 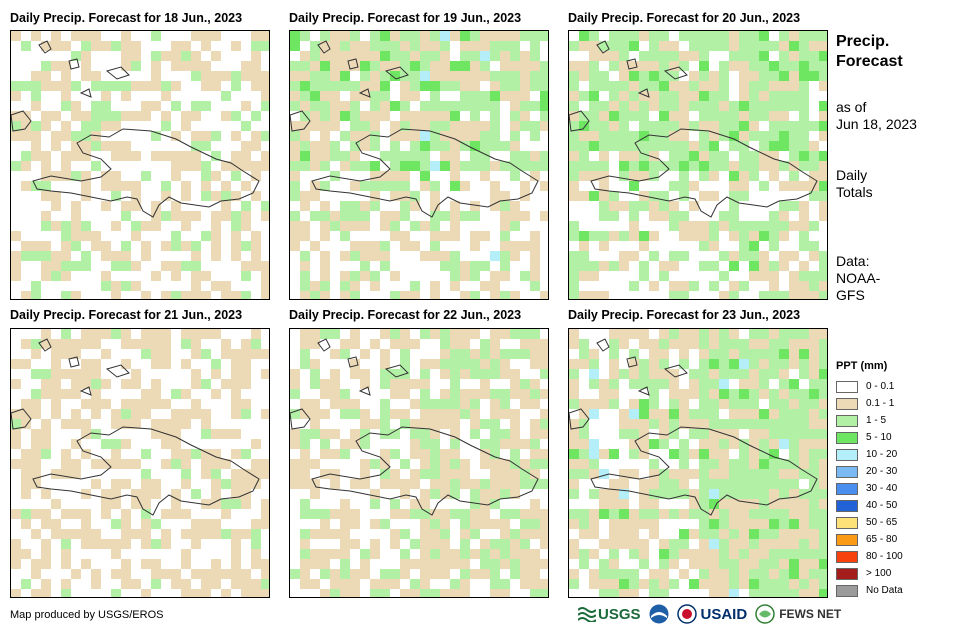 I want to click on as-of-label: as of, so click(x=851, y=107).